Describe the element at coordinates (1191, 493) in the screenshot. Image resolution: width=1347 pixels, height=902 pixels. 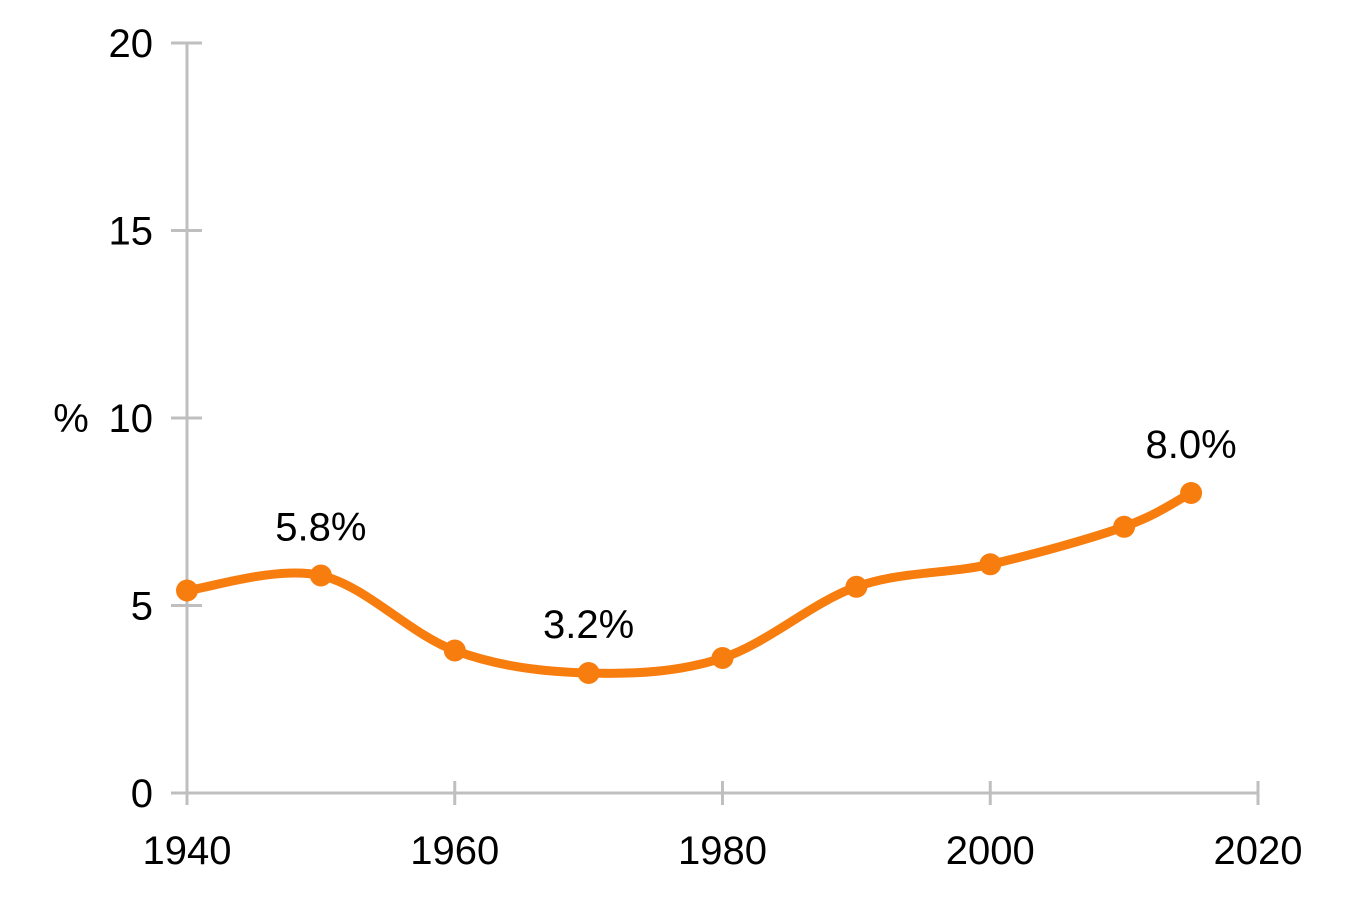
I see `data-point-2015` at that location.